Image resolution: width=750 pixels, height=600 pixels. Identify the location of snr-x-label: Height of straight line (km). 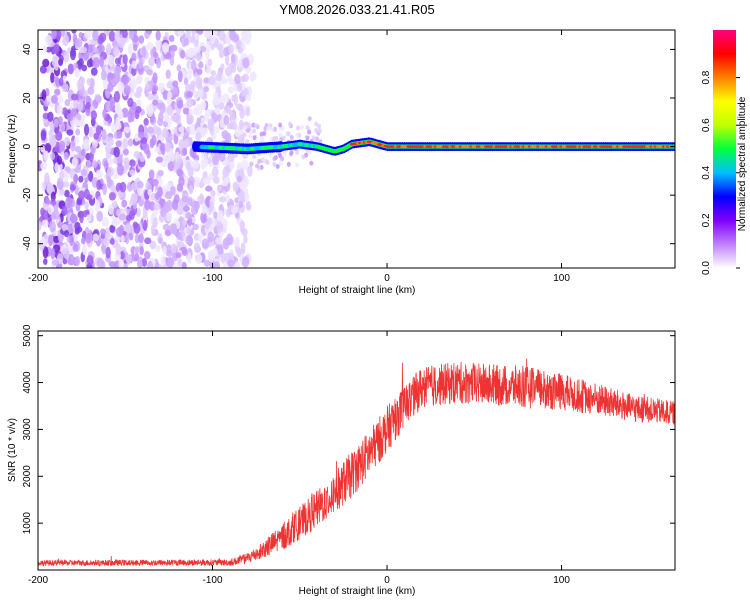
(357, 591).